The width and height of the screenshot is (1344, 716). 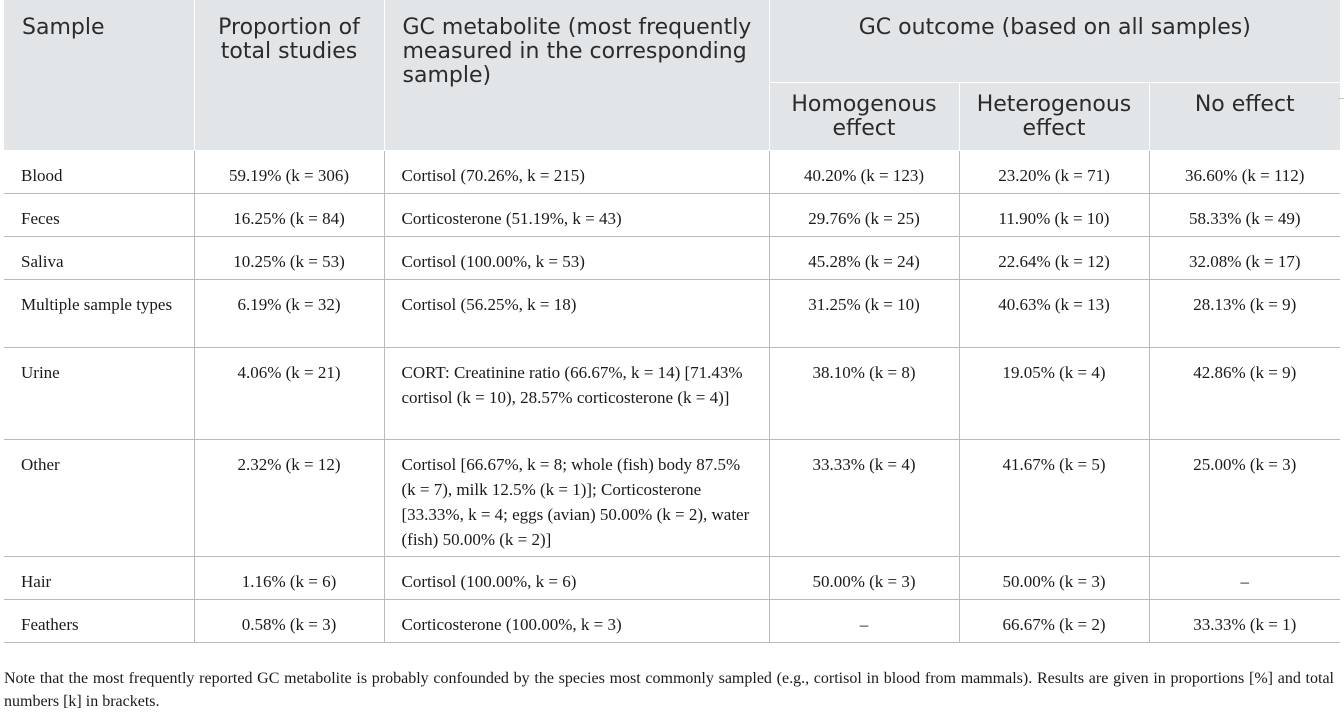 I want to click on cell-heterogenous: 11.90% (k = 10), so click(x=1054, y=215).